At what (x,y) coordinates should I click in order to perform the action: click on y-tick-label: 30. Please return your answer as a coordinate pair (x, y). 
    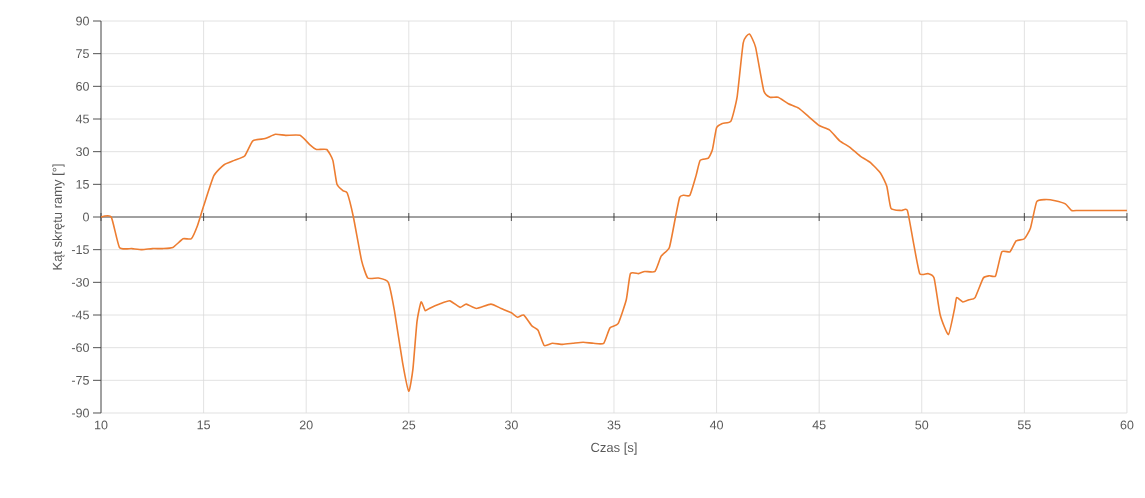
    Looking at the image, I should click on (82, 152).